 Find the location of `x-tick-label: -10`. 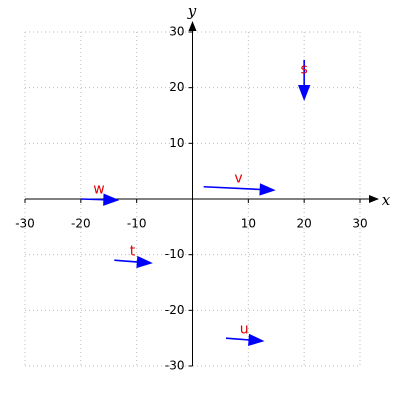

x-tick-label: -10 is located at coordinates (137, 224).